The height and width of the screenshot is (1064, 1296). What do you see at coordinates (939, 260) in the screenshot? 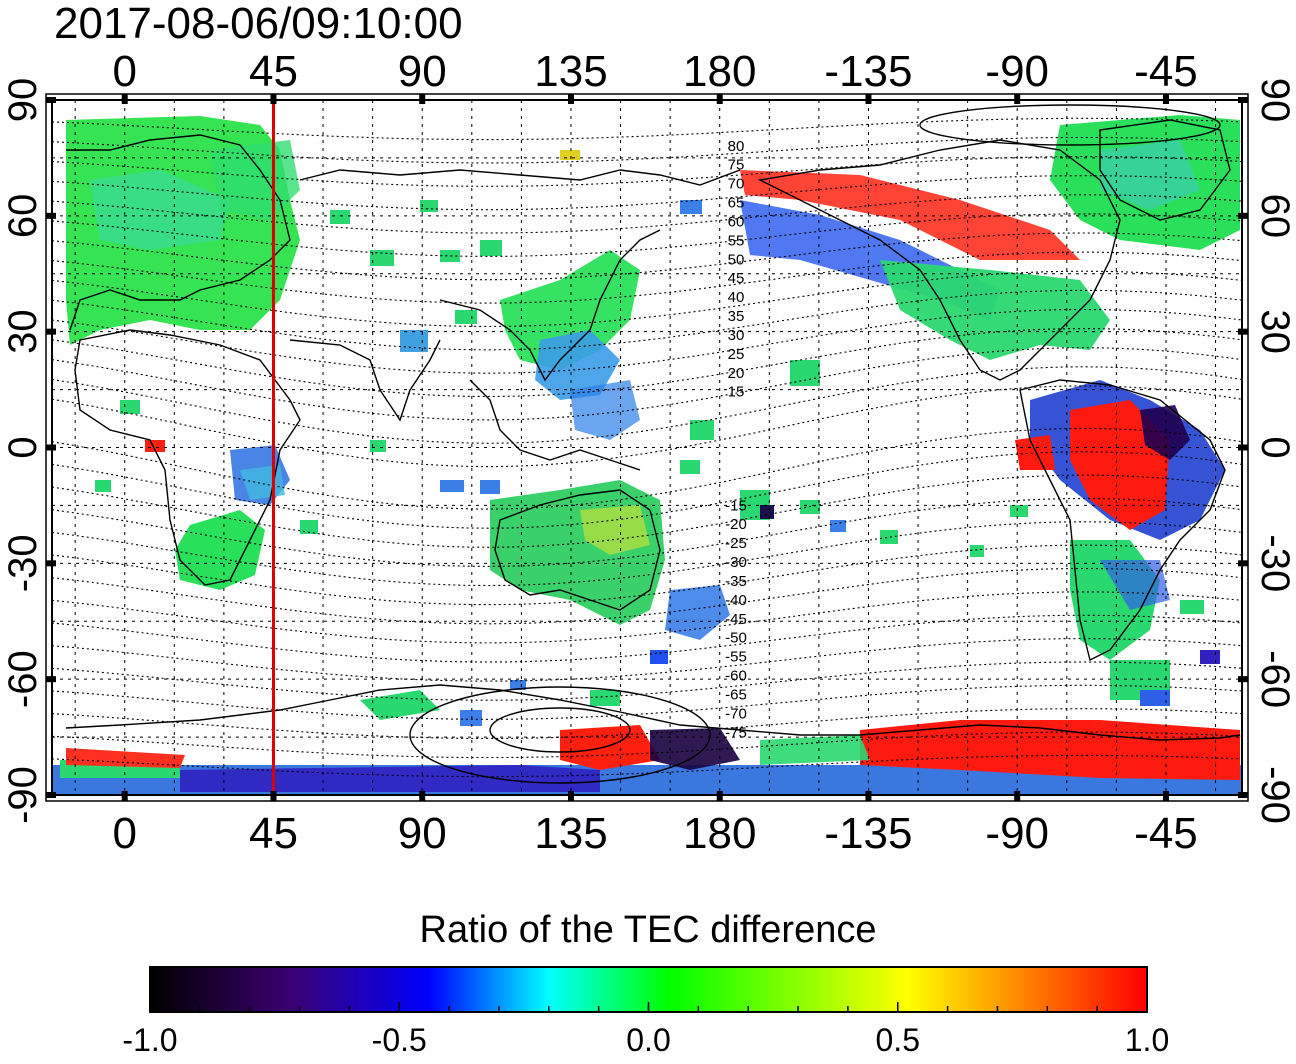
I see `coastline-north-america` at bounding box center [939, 260].